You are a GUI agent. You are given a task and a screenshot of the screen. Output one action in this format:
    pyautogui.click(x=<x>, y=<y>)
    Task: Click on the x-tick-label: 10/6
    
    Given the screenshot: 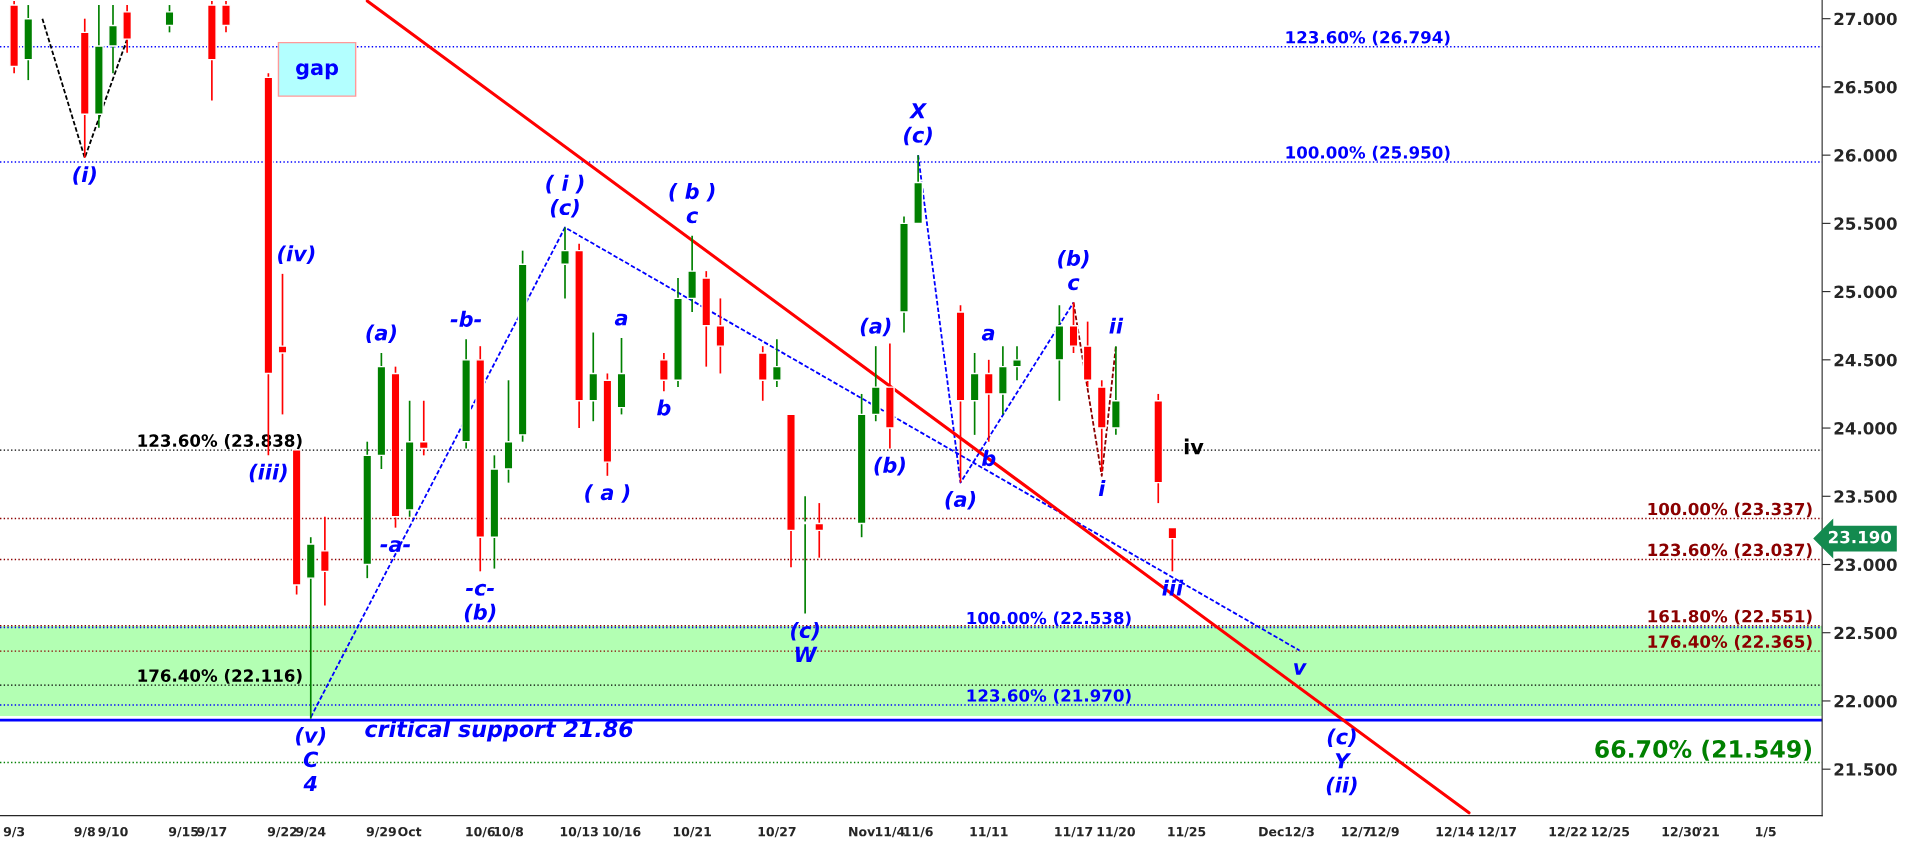 What is the action you would take?
    pyautogui.click(x=480, y=832)
    